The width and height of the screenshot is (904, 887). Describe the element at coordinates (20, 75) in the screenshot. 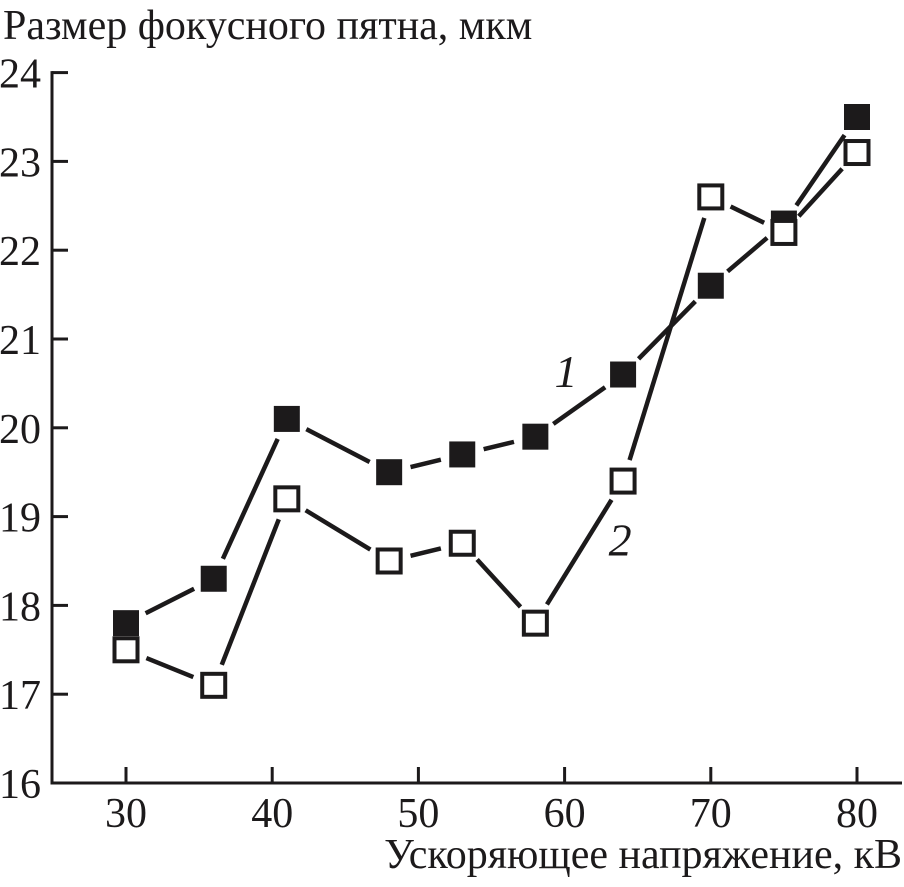

I see `y-tick-label: 24` at that location.